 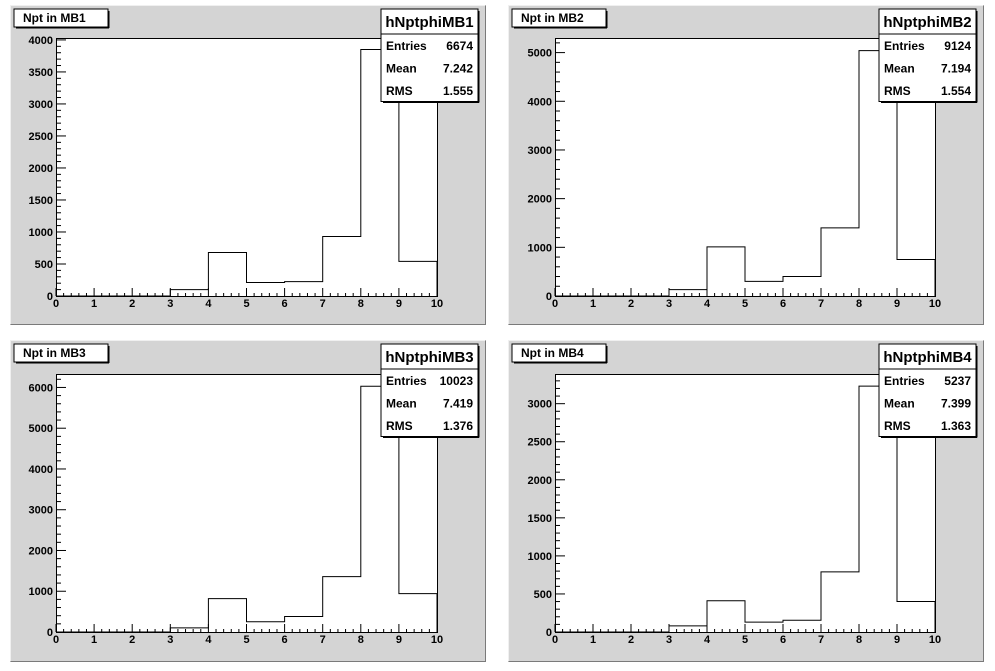 I want to click on stats-value-mean: 7.399, so click(x=956, y=404).